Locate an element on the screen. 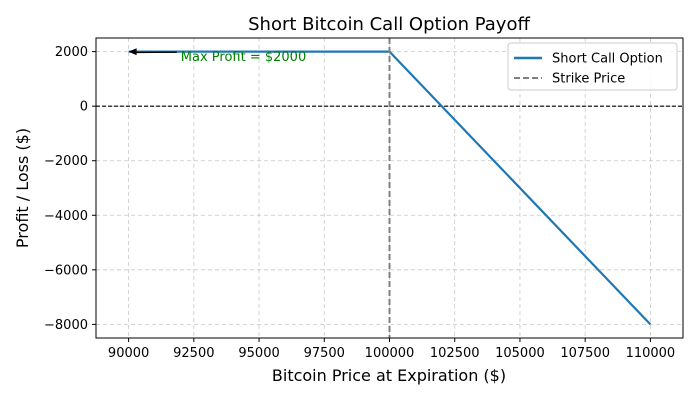  y-tick-label: 0 is located at coordinates (84, 107).